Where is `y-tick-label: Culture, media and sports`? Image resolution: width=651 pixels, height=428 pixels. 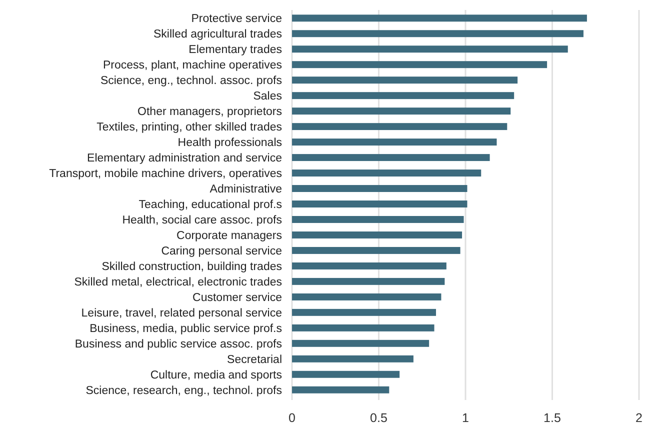 y-tick-label: Culture, media and sports is located at coordinates (216, 375).